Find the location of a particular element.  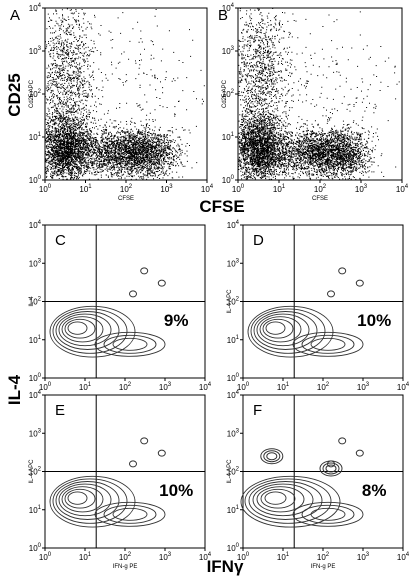

panel-label: E is located at coordinates (60, 410).